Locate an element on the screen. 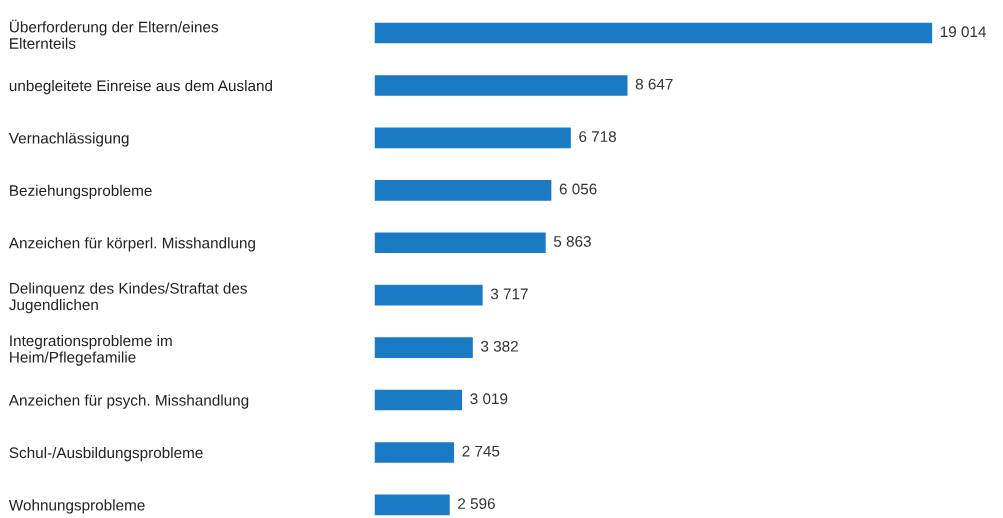 The image size is (1003, 518). data-label: 3 019 is located at coordinates (489, 399).